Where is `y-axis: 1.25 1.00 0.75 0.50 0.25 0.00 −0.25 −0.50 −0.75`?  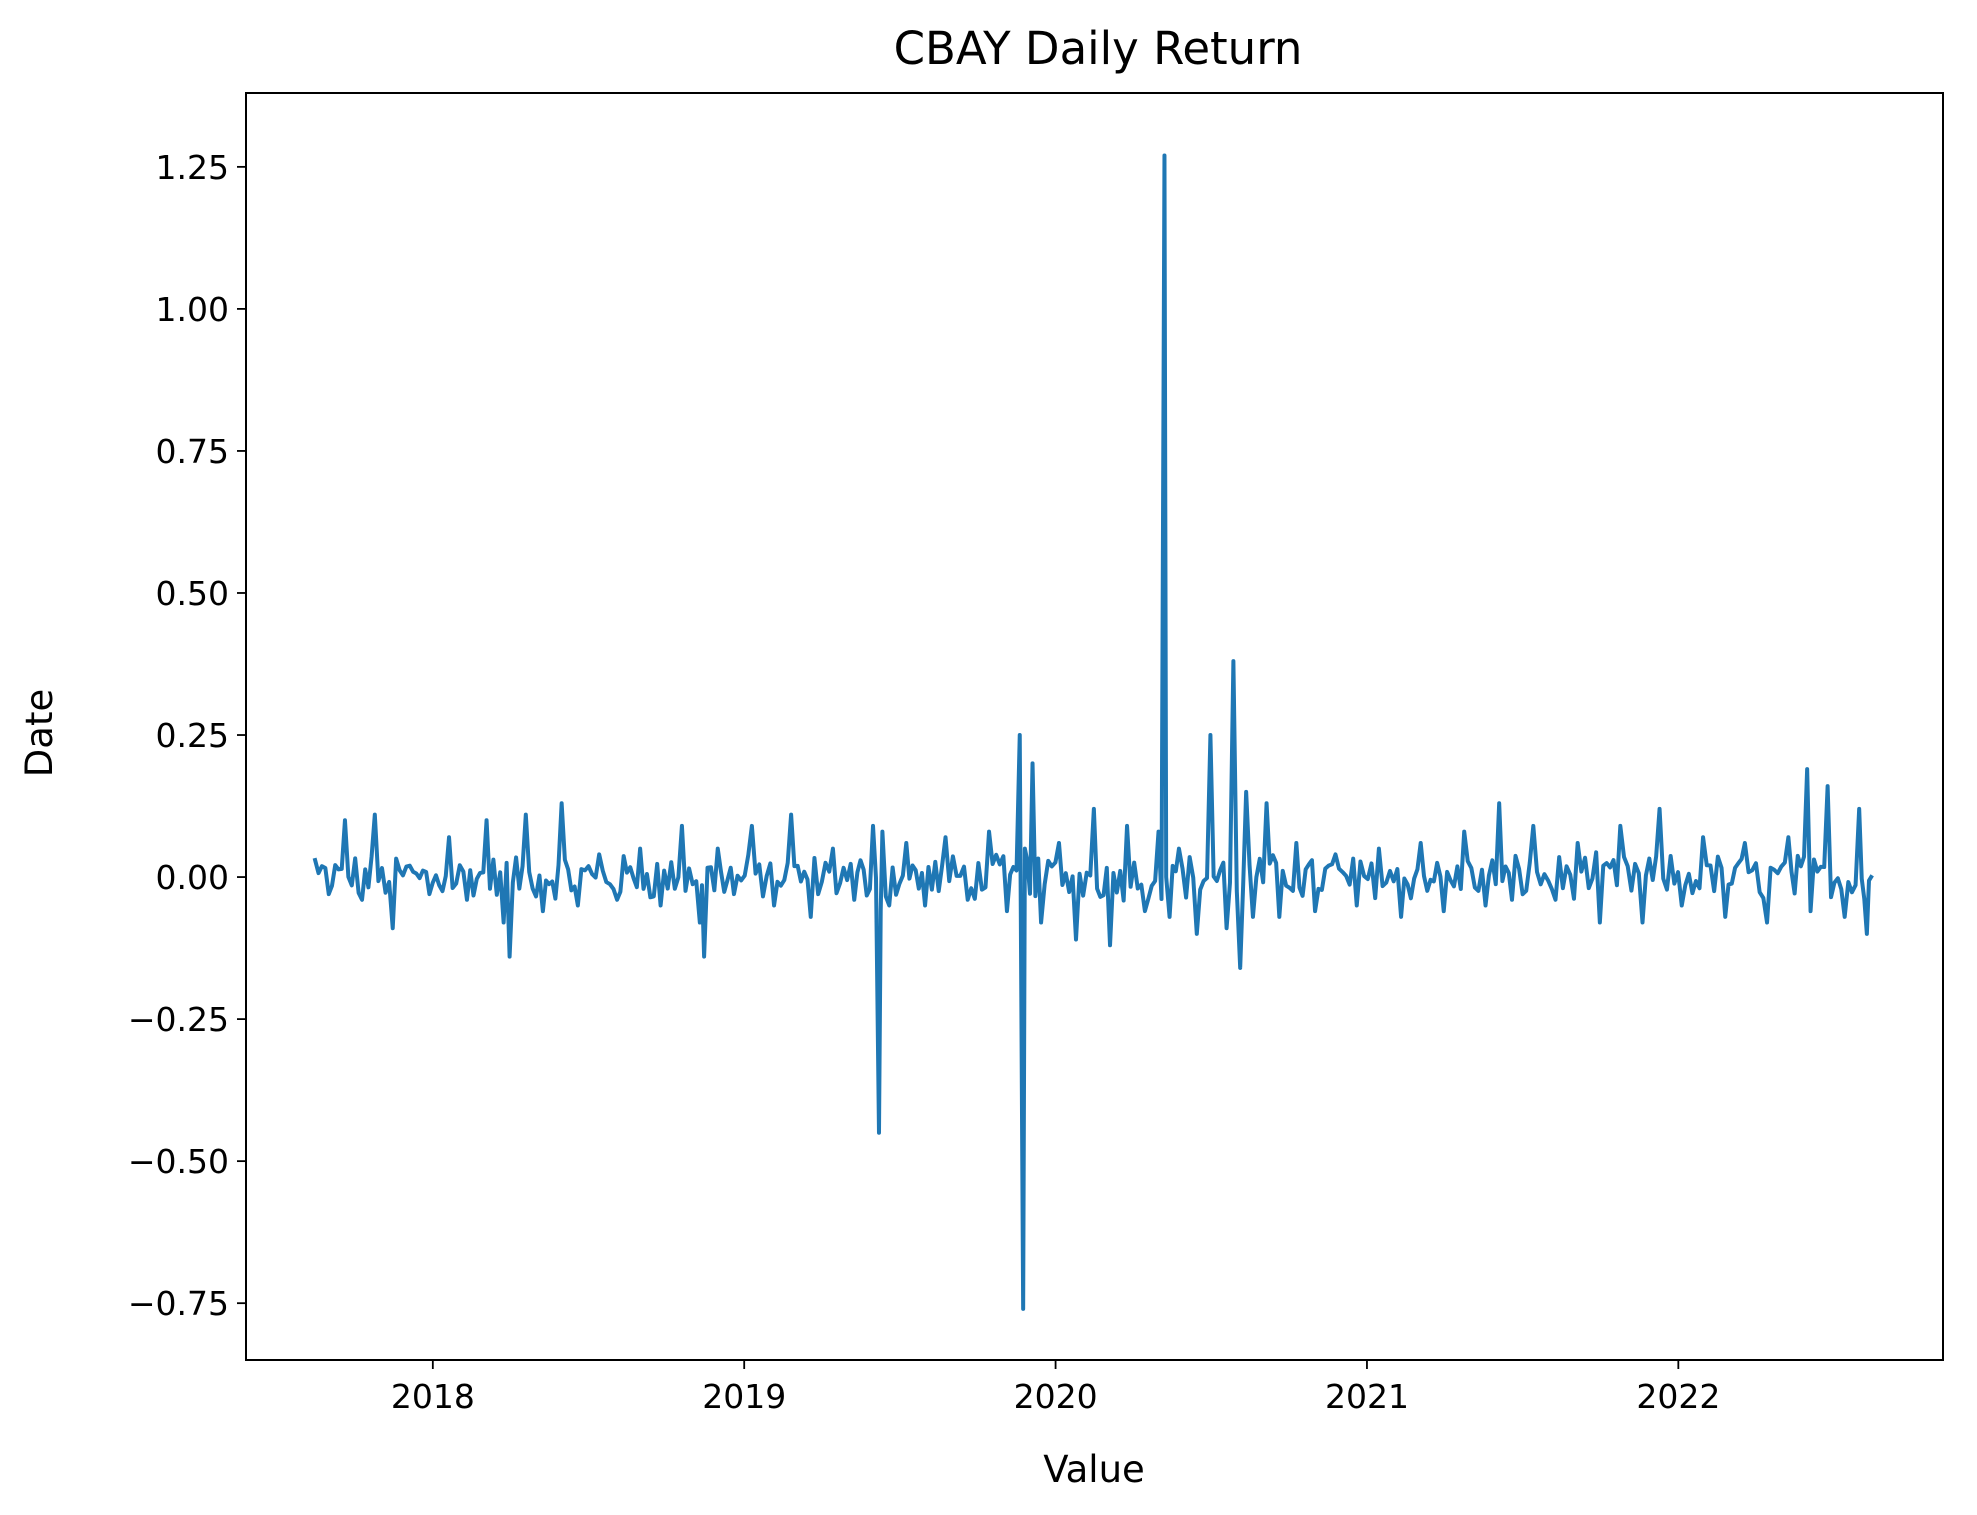
y-axis: 1.25 1.00 0.75 0.50 0.25 0.00 −0.25 −0.50 −0.75 is located at coordinates (187, 735).